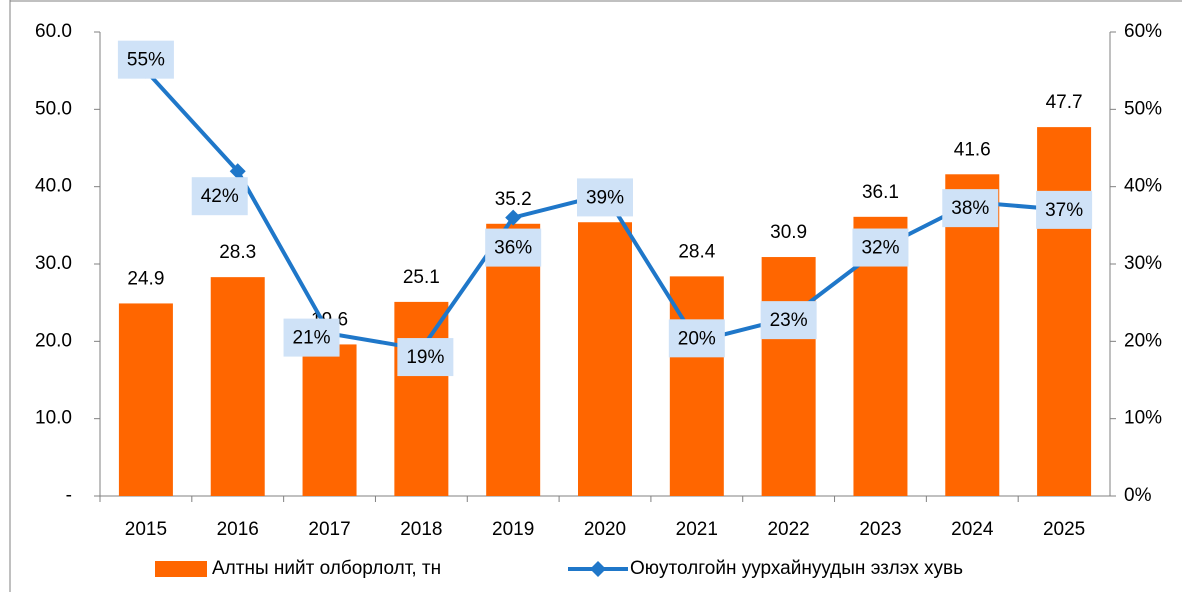 The image size is (1182, 592). What do you see at coordinates (788, 529) in the screenshot?
I see `x-tick-label: 2022` at bounding box center [788, 529].